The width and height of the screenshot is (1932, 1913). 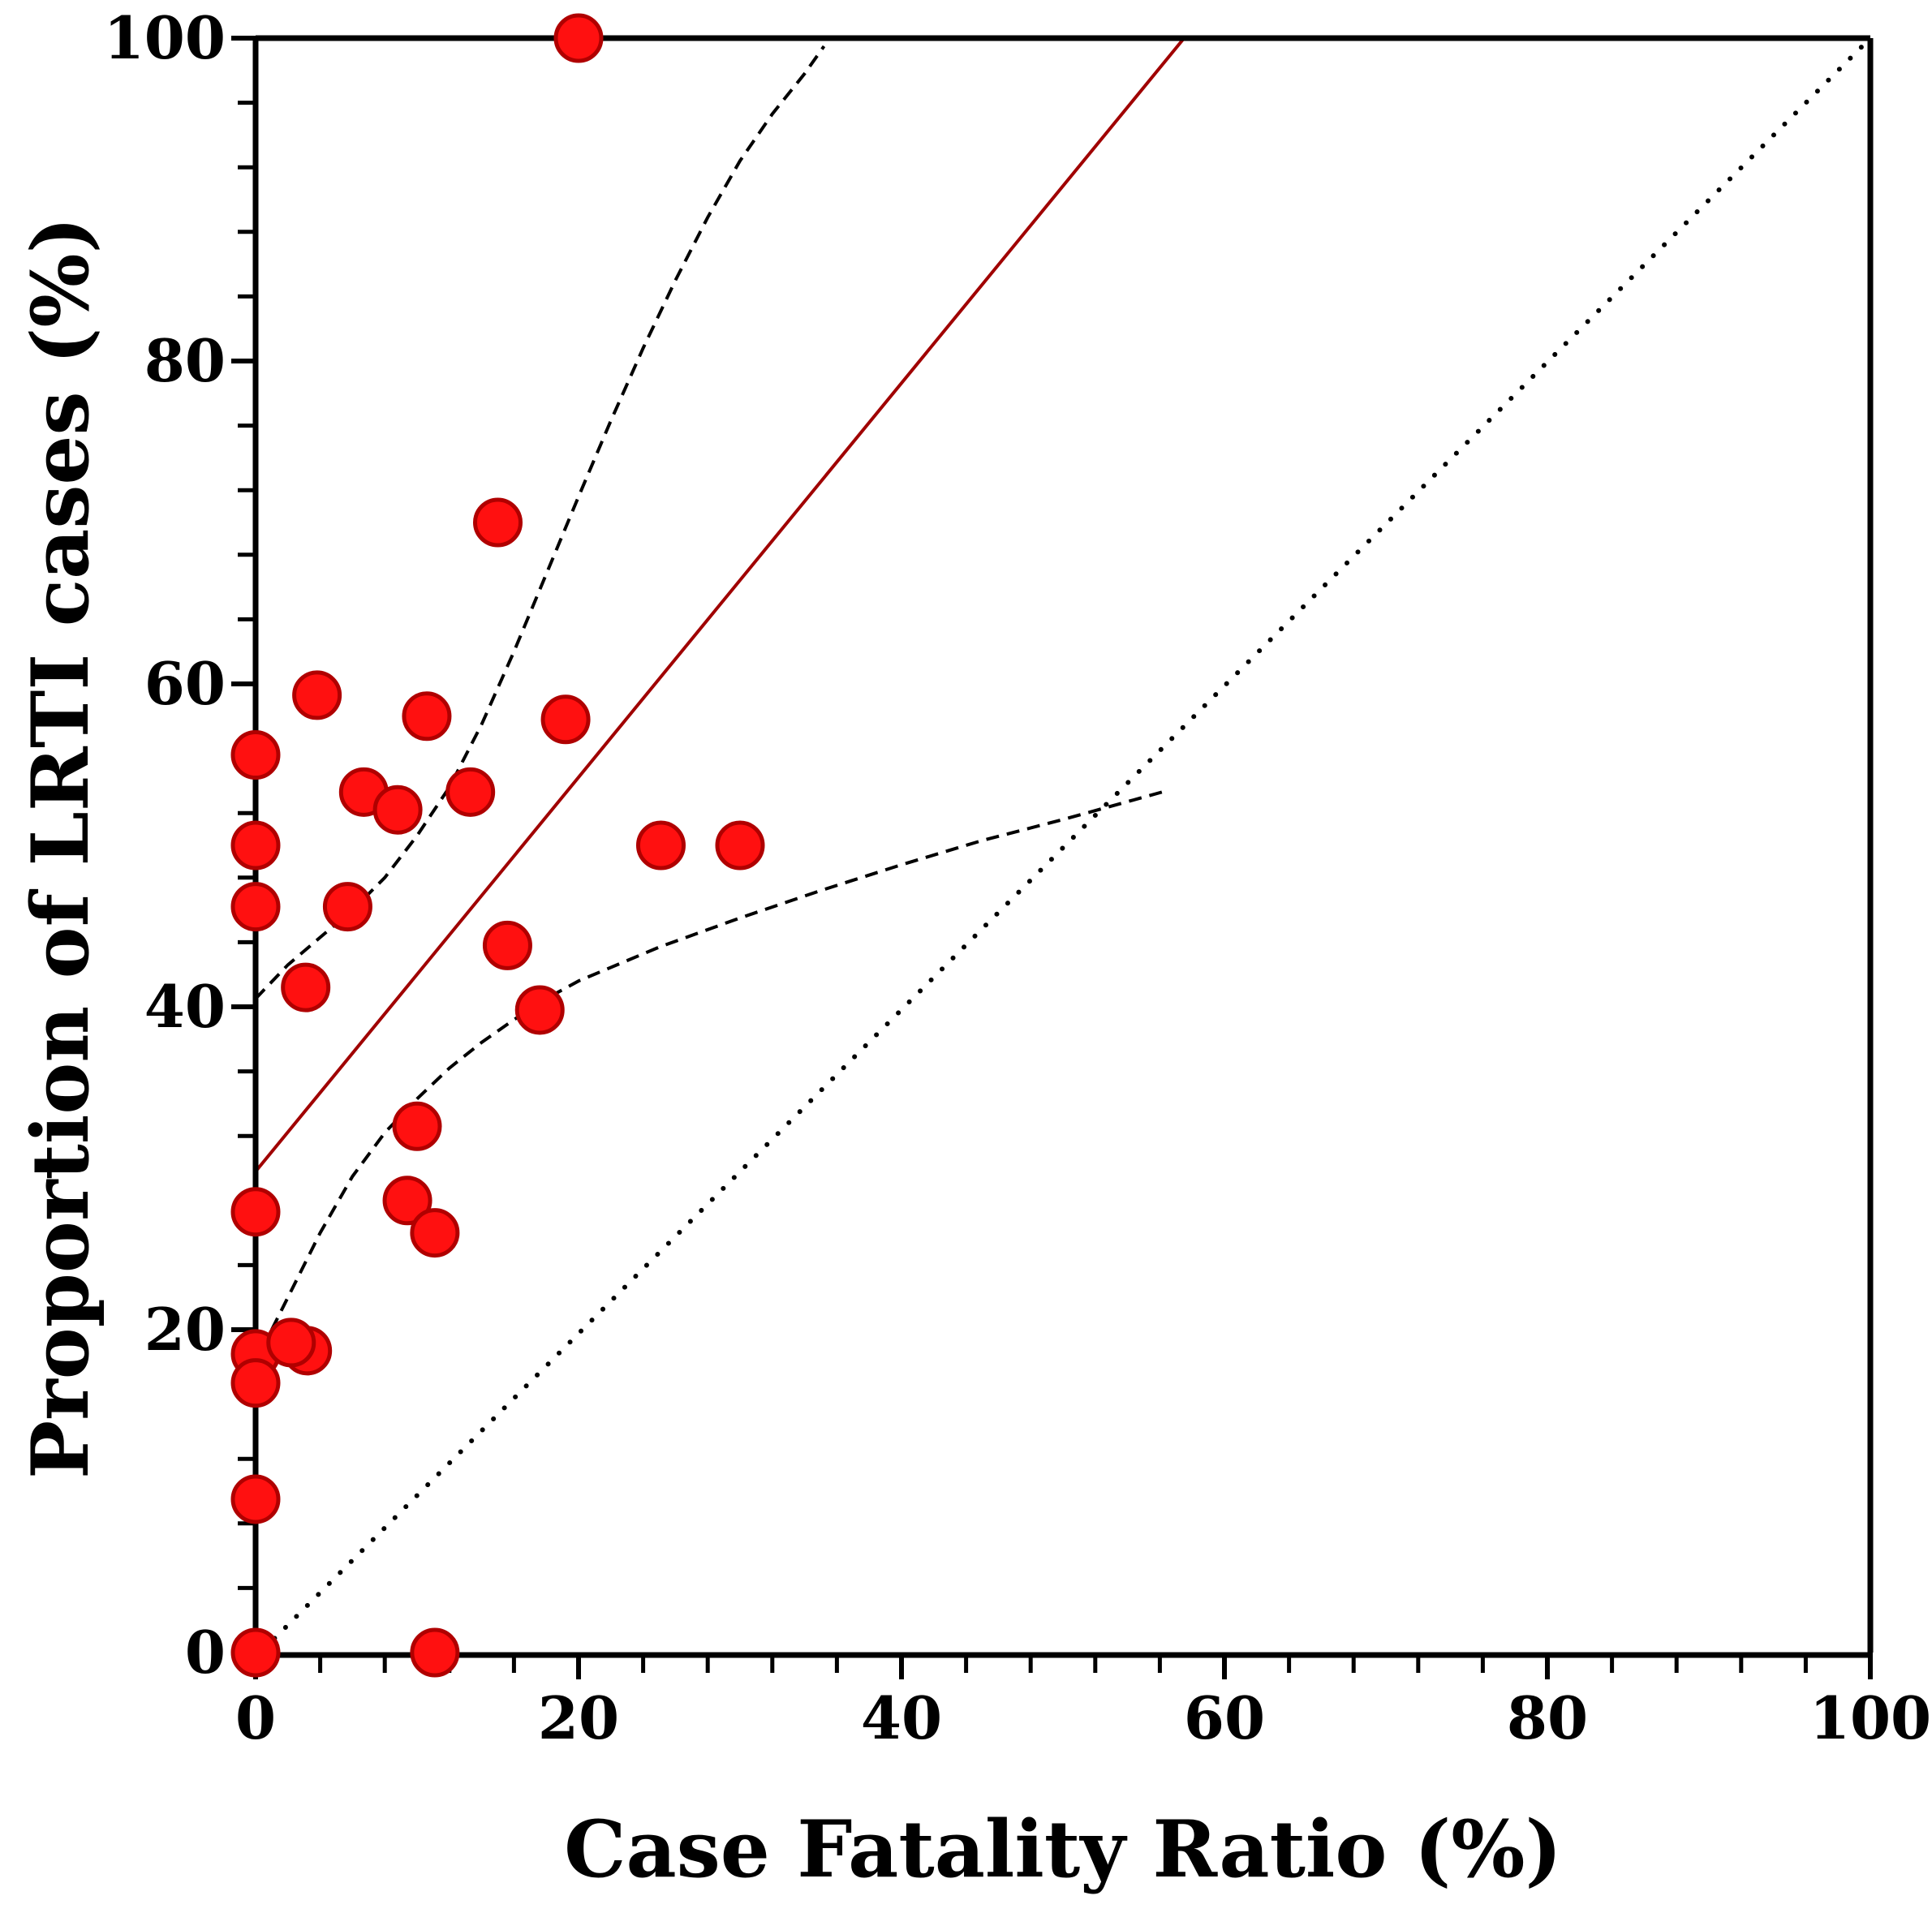 I want to click on x-tick-label: 20, so click(x=578, y=1718).